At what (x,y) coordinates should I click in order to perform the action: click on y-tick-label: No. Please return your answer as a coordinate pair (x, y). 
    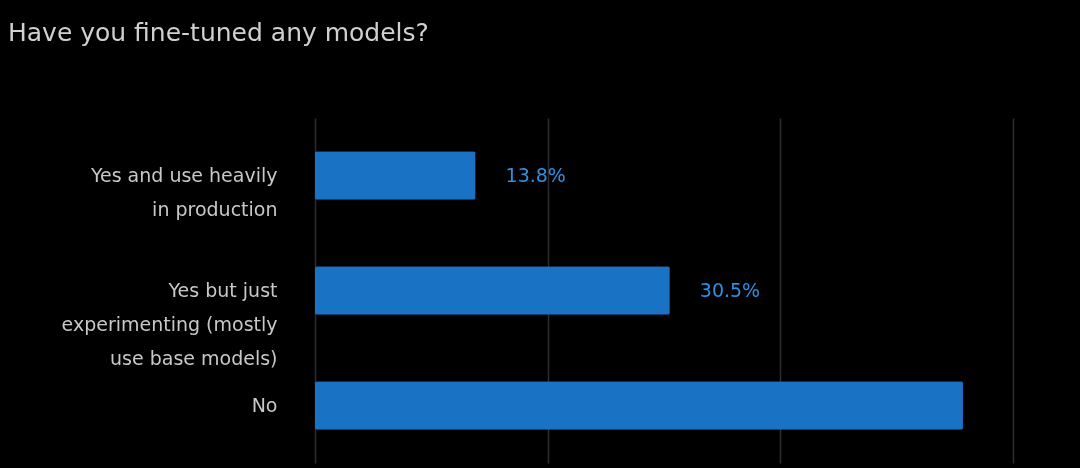
    Looking at the image, I should click on (264, 404).